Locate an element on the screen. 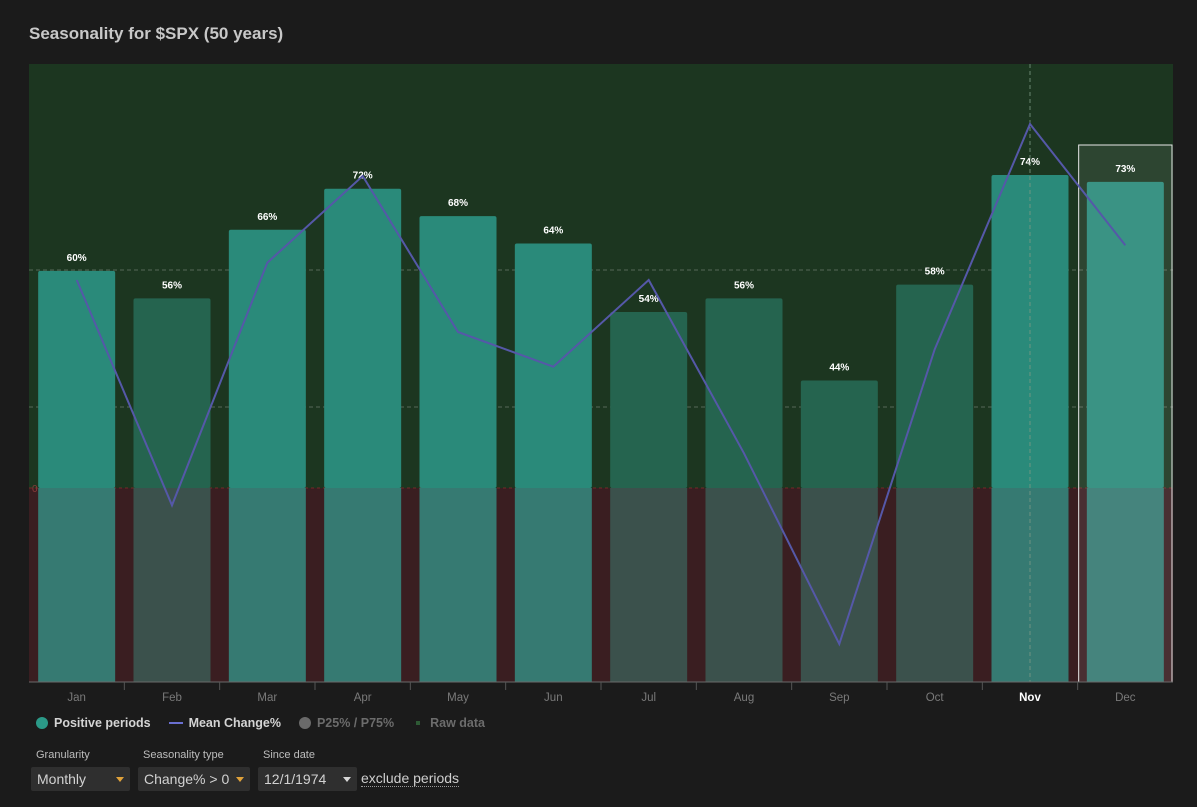 This screenshot has height=807, width=1197. bar-data-label: 54% is located at coordinates (649, 299).